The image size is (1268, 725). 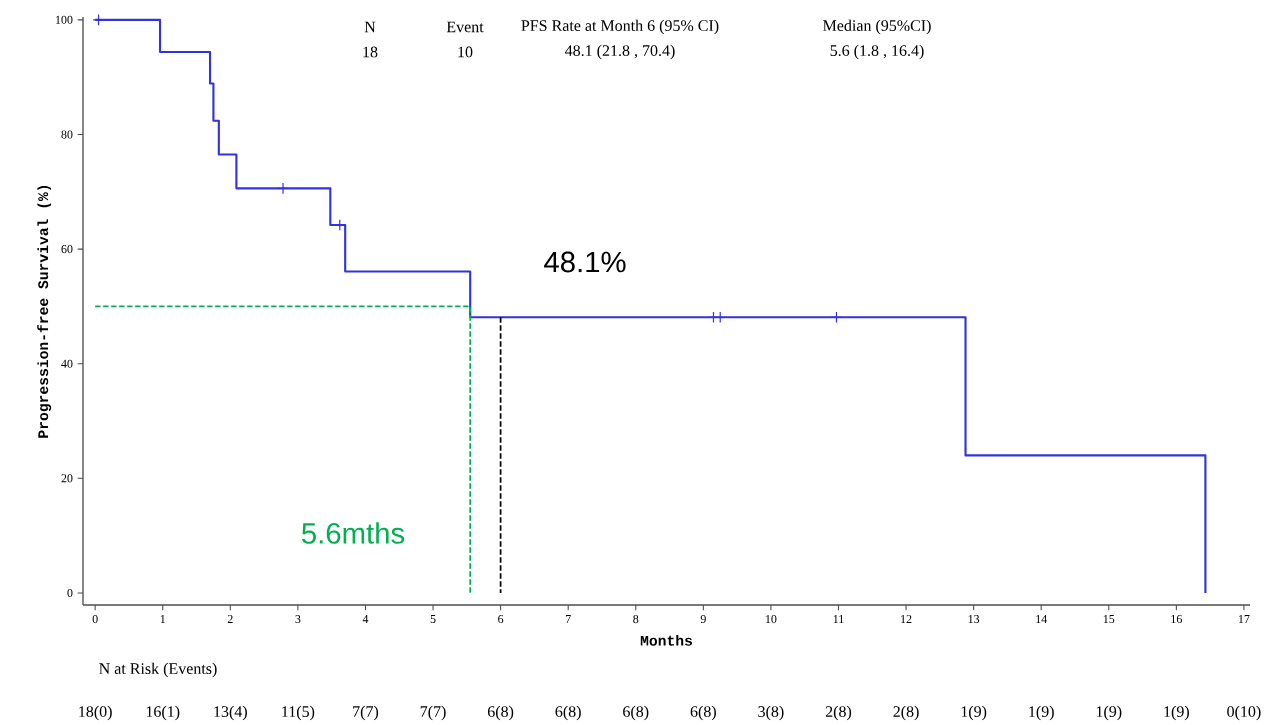 I want to click on annotation: 10, so click(x=465, y=52).